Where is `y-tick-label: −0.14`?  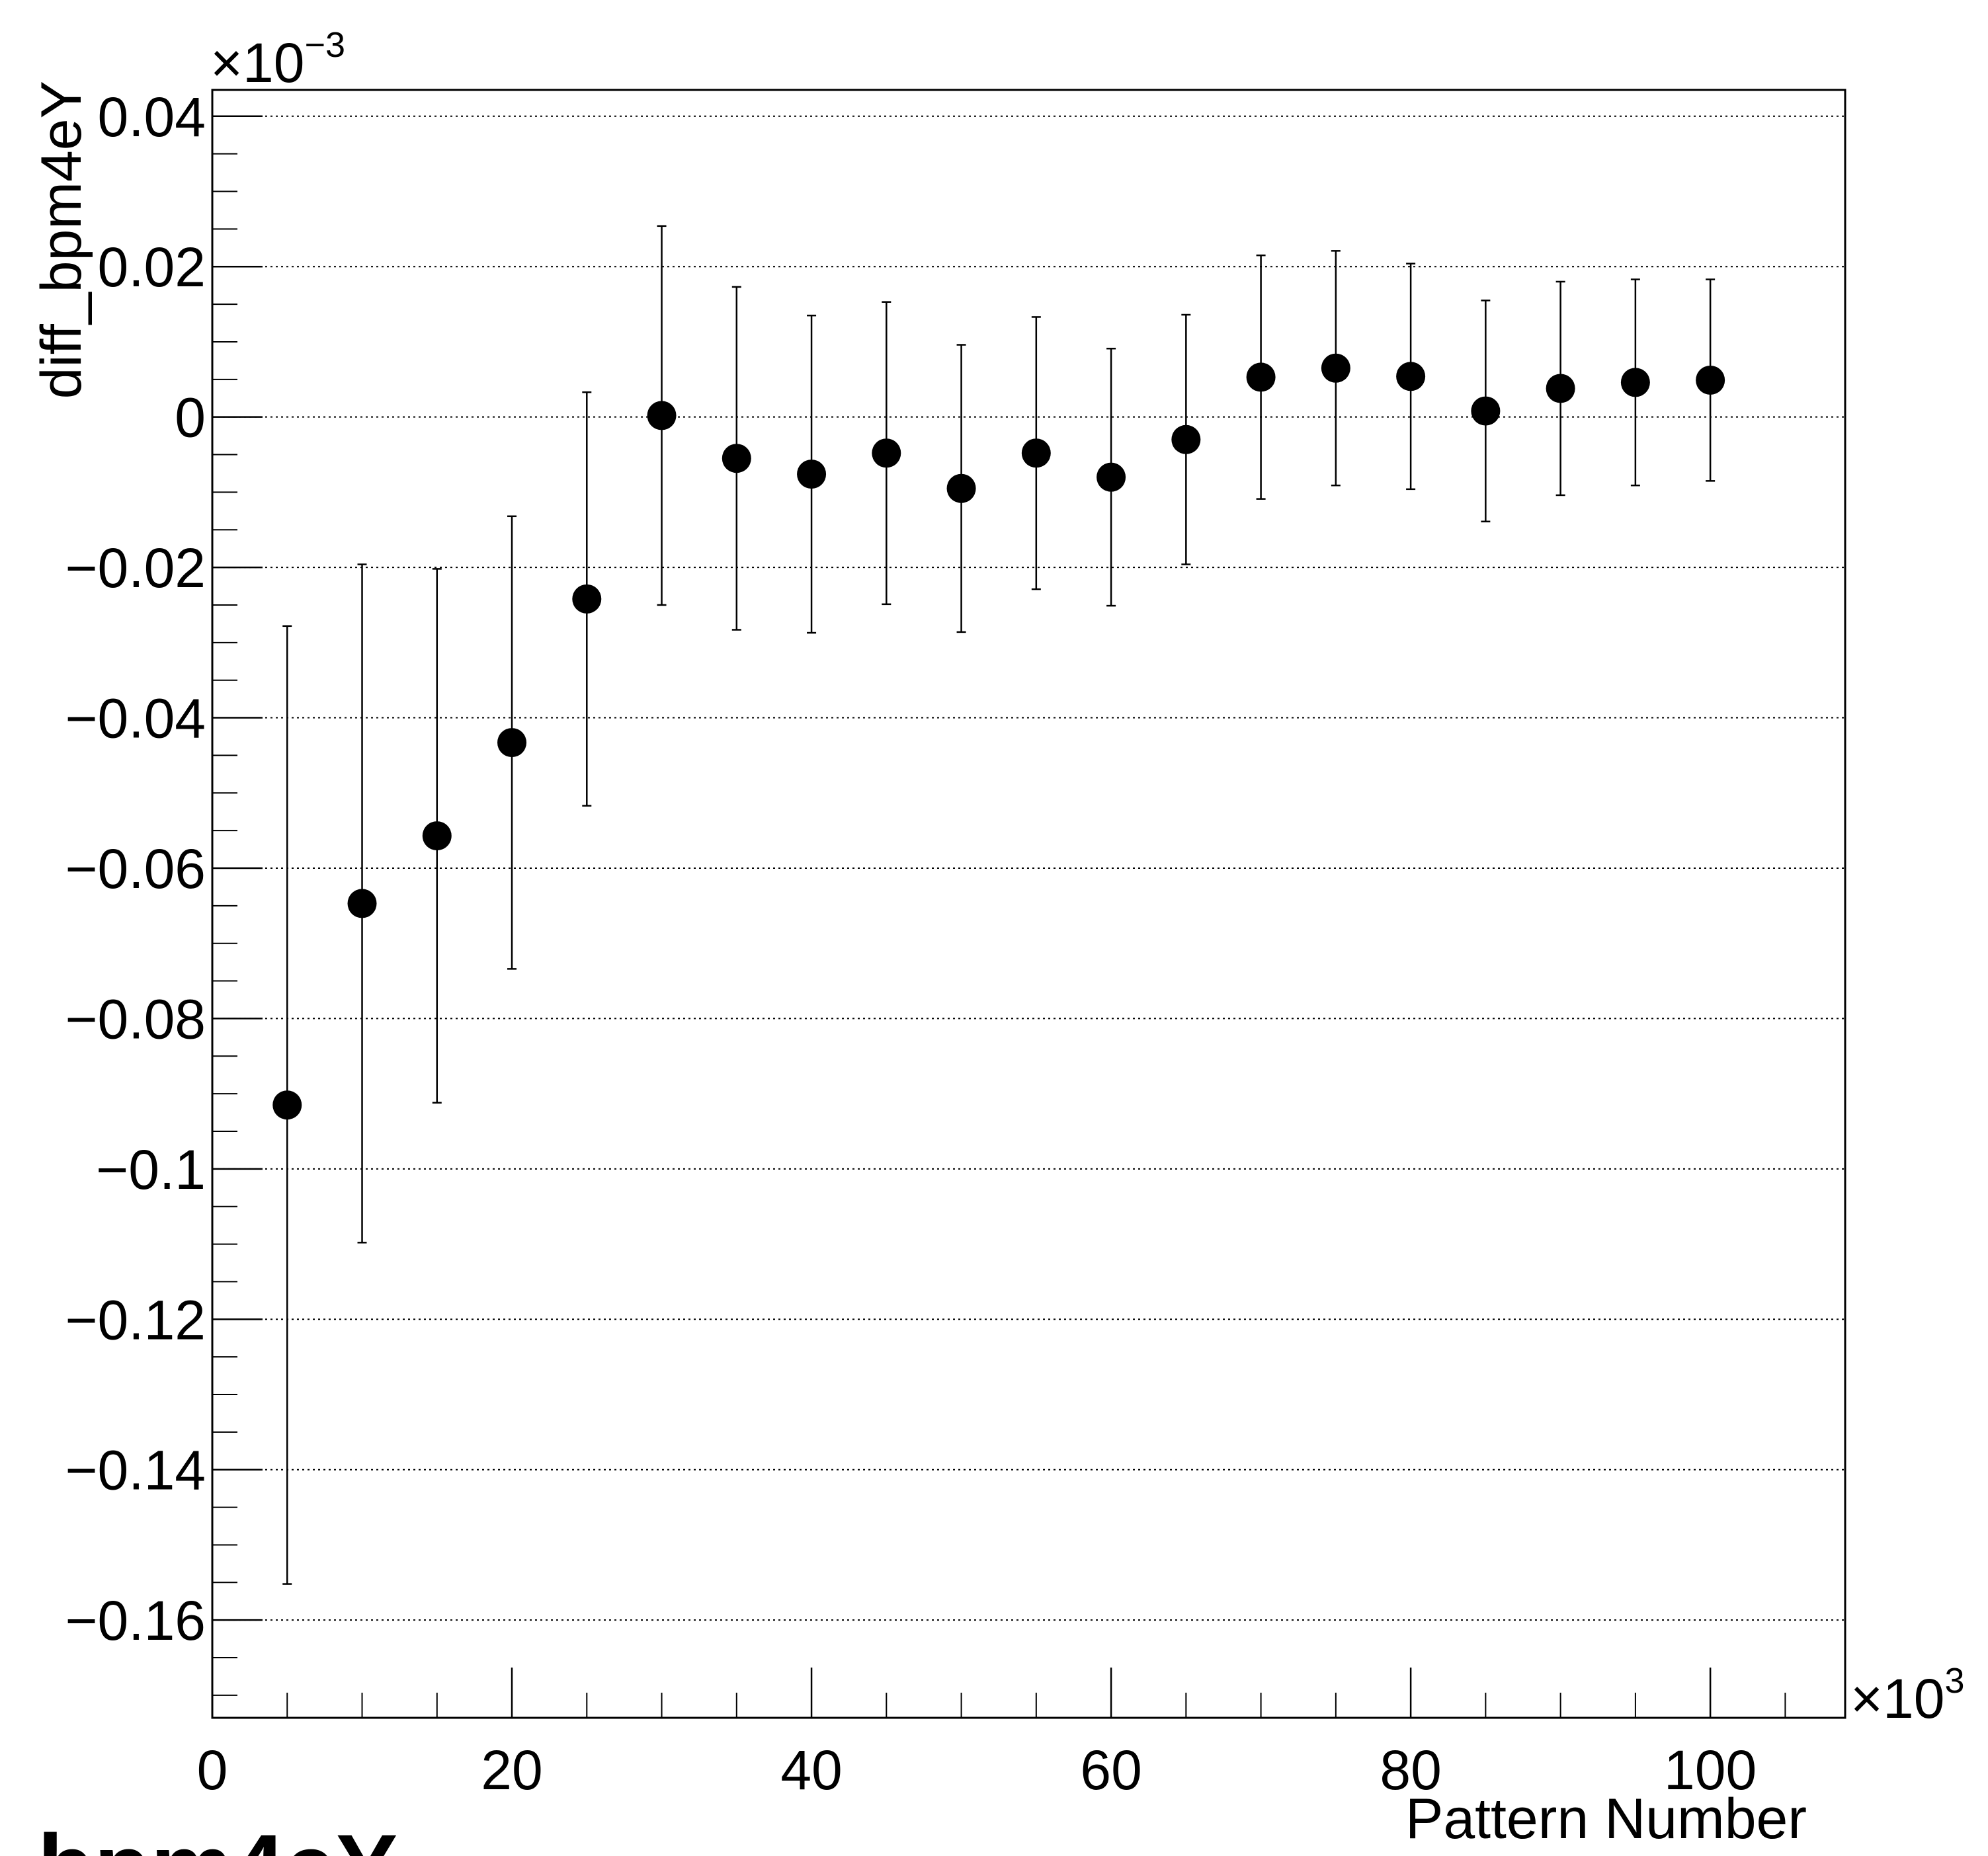
y-tick-label: −0.14 is located at coordinates (135, 1470).